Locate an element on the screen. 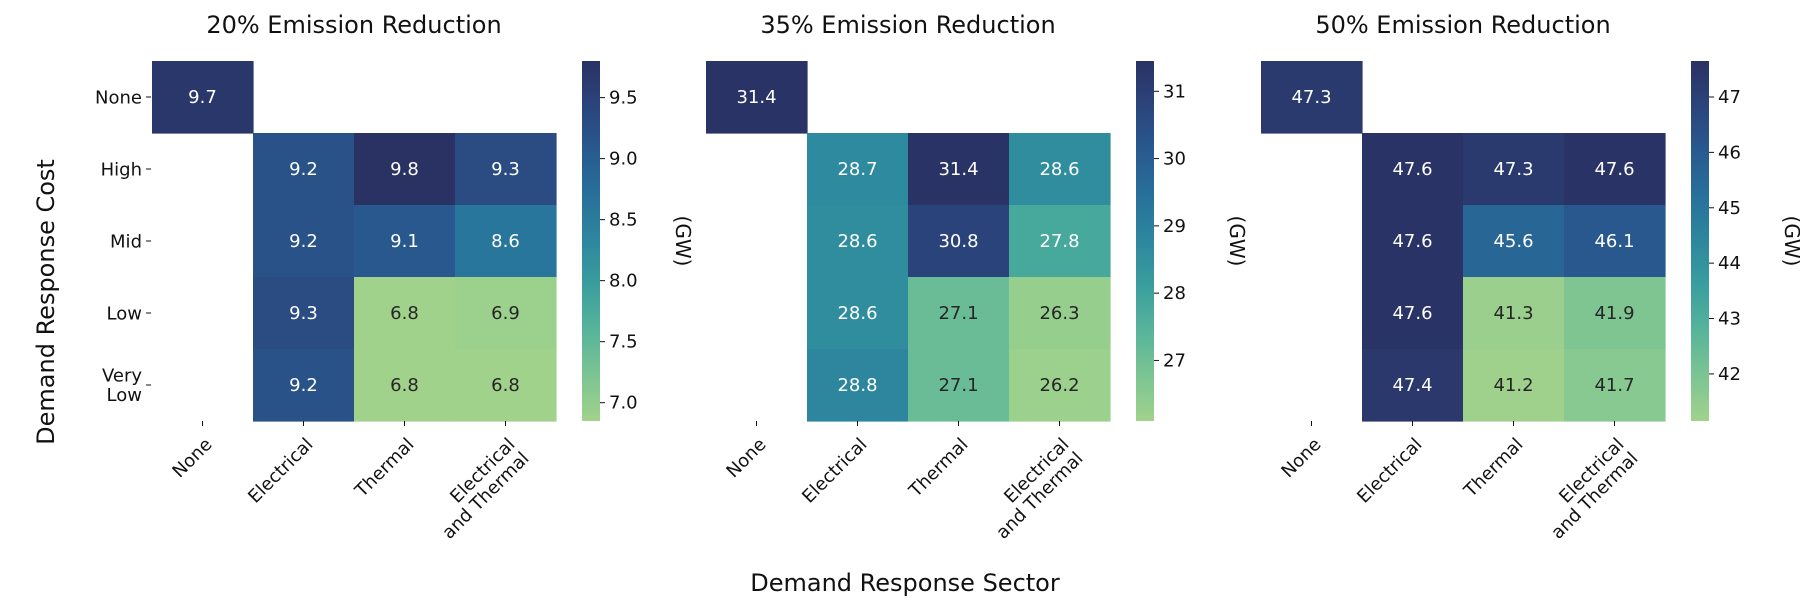 The image size is (1800, 604). cell-value-label: 9.8 is located at coordinates (404, 169).